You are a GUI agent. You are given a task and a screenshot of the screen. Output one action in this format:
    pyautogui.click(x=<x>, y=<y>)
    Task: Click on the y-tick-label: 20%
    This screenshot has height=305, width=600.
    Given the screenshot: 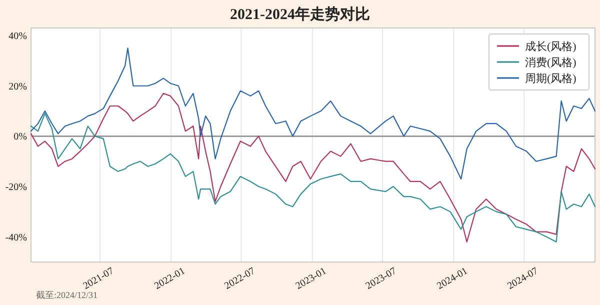 What is the action you would take?
    pyautogui.click(x=17, y=86)
    